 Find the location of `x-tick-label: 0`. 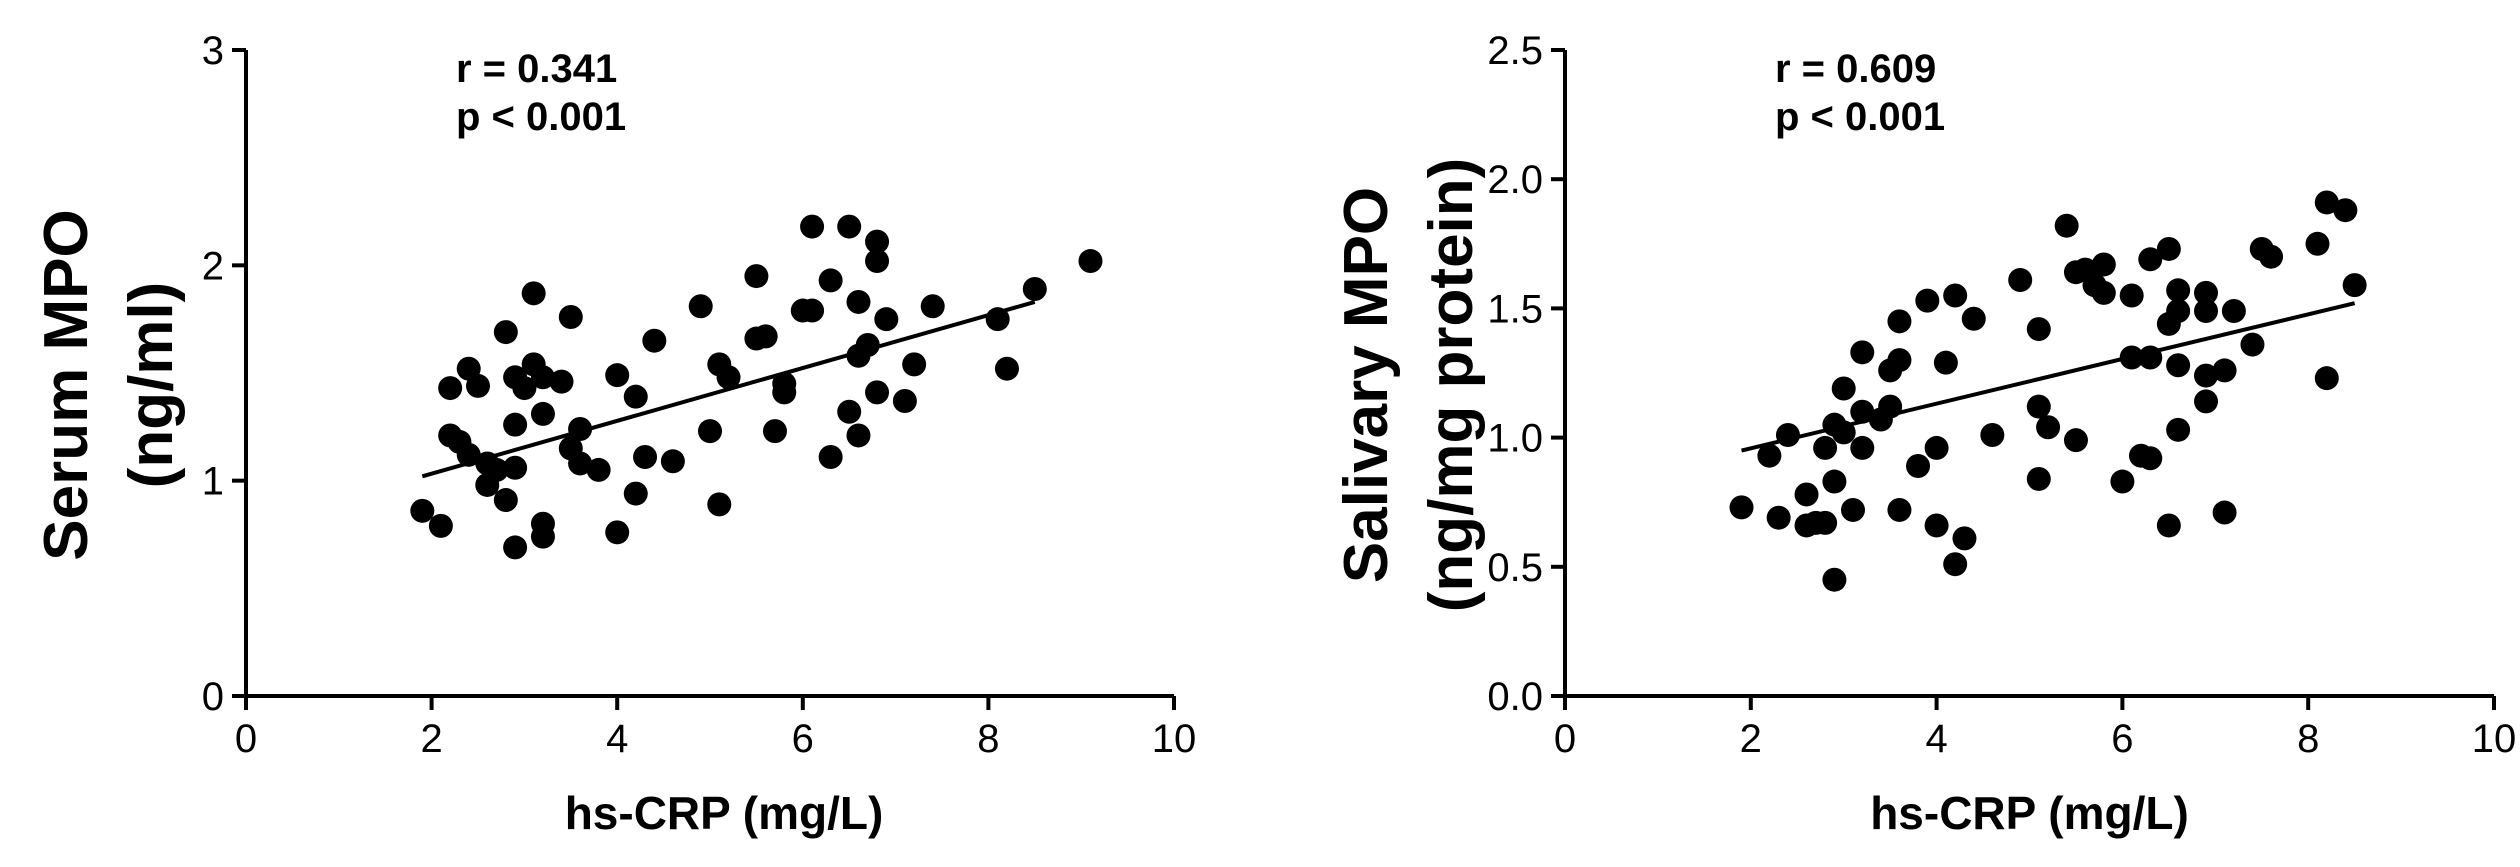

x-tick-label: 0 is located at coordinates (1565, 739).